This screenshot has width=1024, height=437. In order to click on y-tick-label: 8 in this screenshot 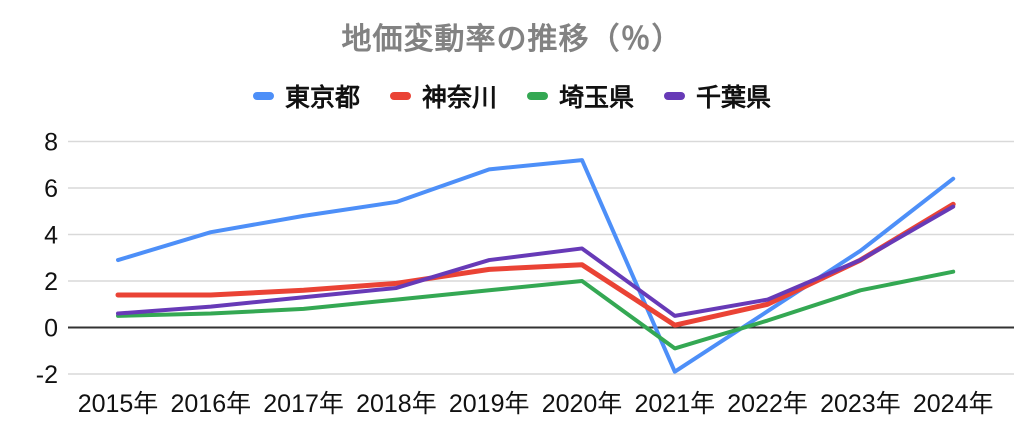, I will do `click(51, 143)`.